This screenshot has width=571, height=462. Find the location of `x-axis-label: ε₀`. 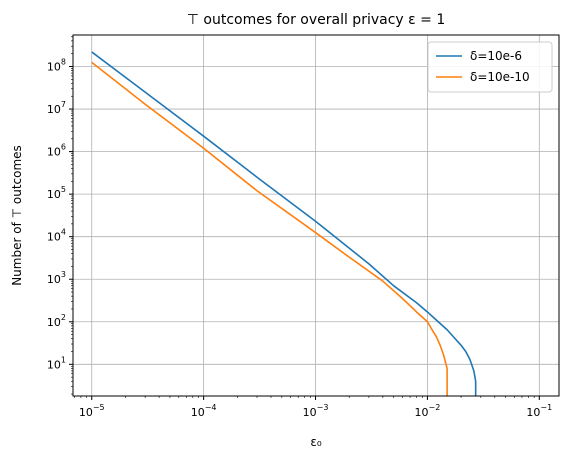

x-axis-label: ε₀ is located at coordinates (315, 442).